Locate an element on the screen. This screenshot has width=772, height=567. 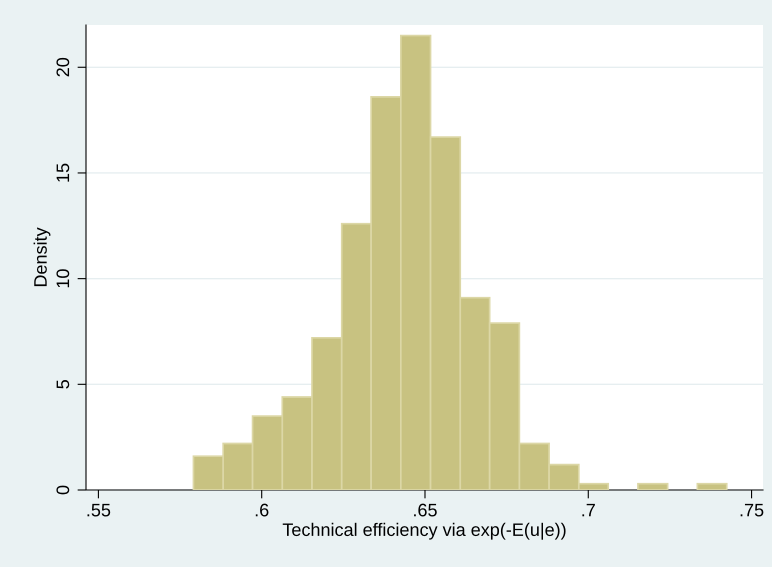
y-tick-label: 20 is located at coordinates (63, 67).